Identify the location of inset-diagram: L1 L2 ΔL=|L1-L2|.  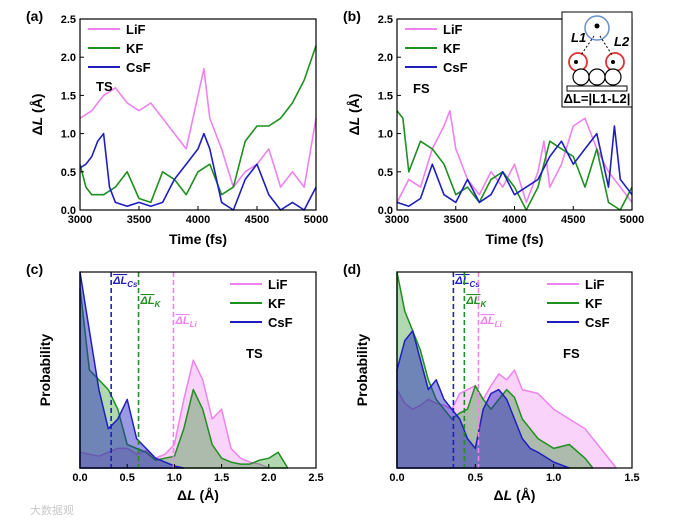
(597, 59).